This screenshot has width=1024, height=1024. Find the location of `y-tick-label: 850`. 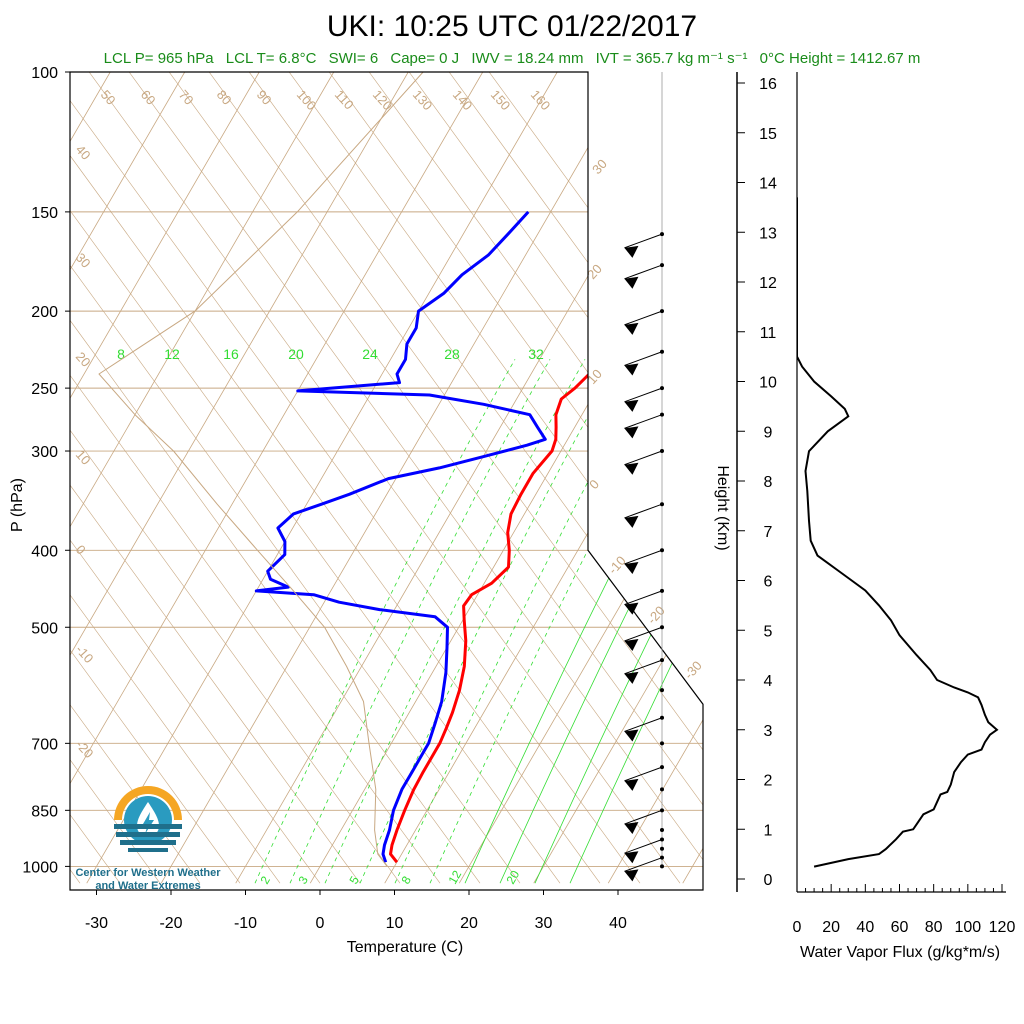

y-tick-label: 850 is located at coordinates (44, 811).